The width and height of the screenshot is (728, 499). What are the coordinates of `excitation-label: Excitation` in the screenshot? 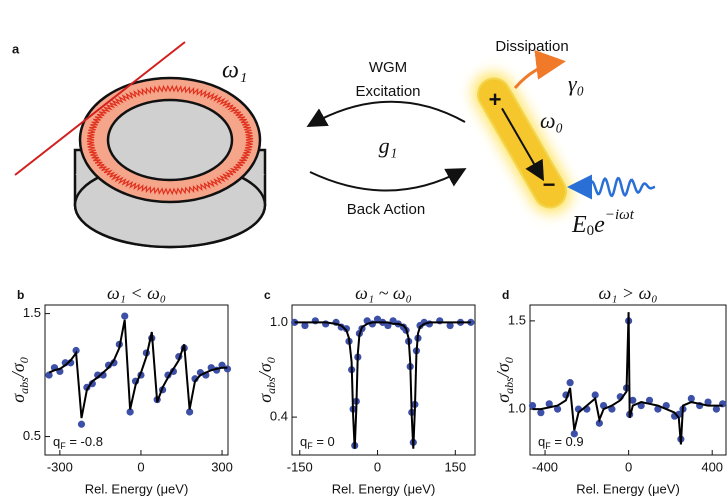 It's located at (387, 91).